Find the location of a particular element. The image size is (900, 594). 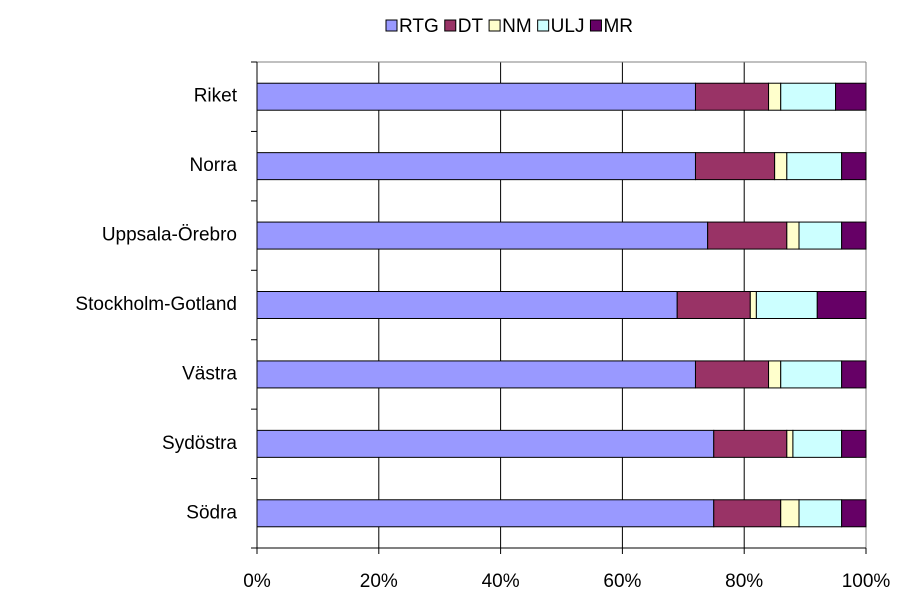

legend-label: ULJ is located at coordinates (568, 26).